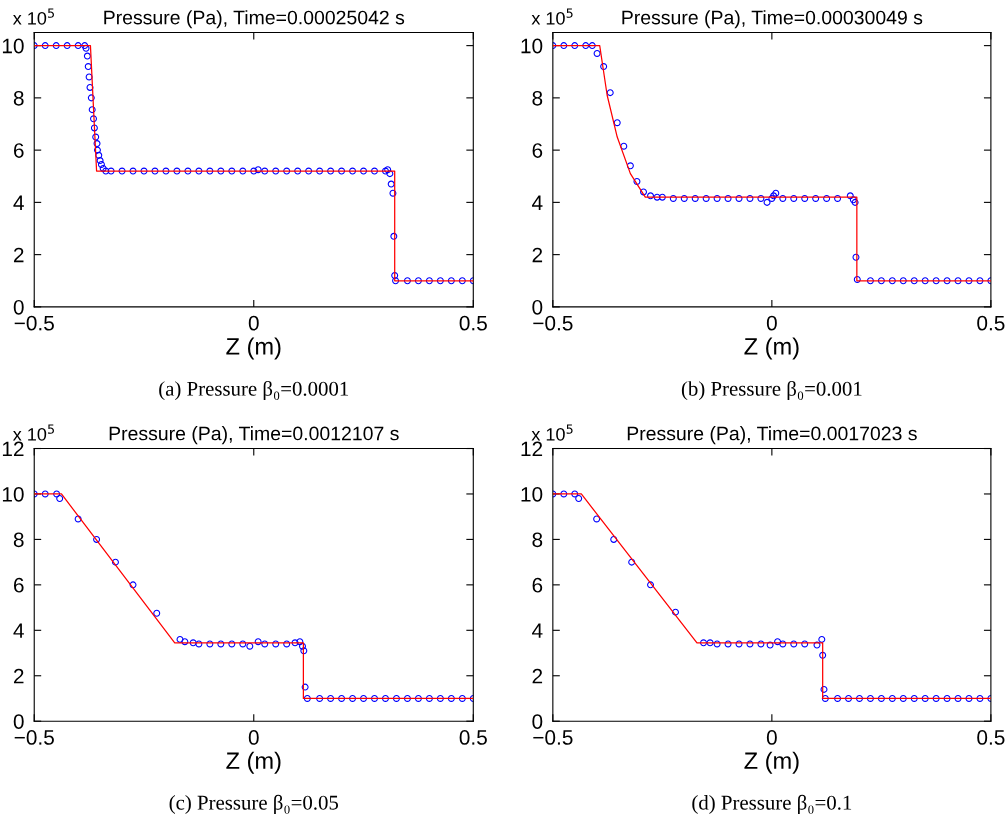  Describe the element at coordinates (771, 390) in the screenshot. I see `text: (b) Pressure β₀=0.001` at that location.